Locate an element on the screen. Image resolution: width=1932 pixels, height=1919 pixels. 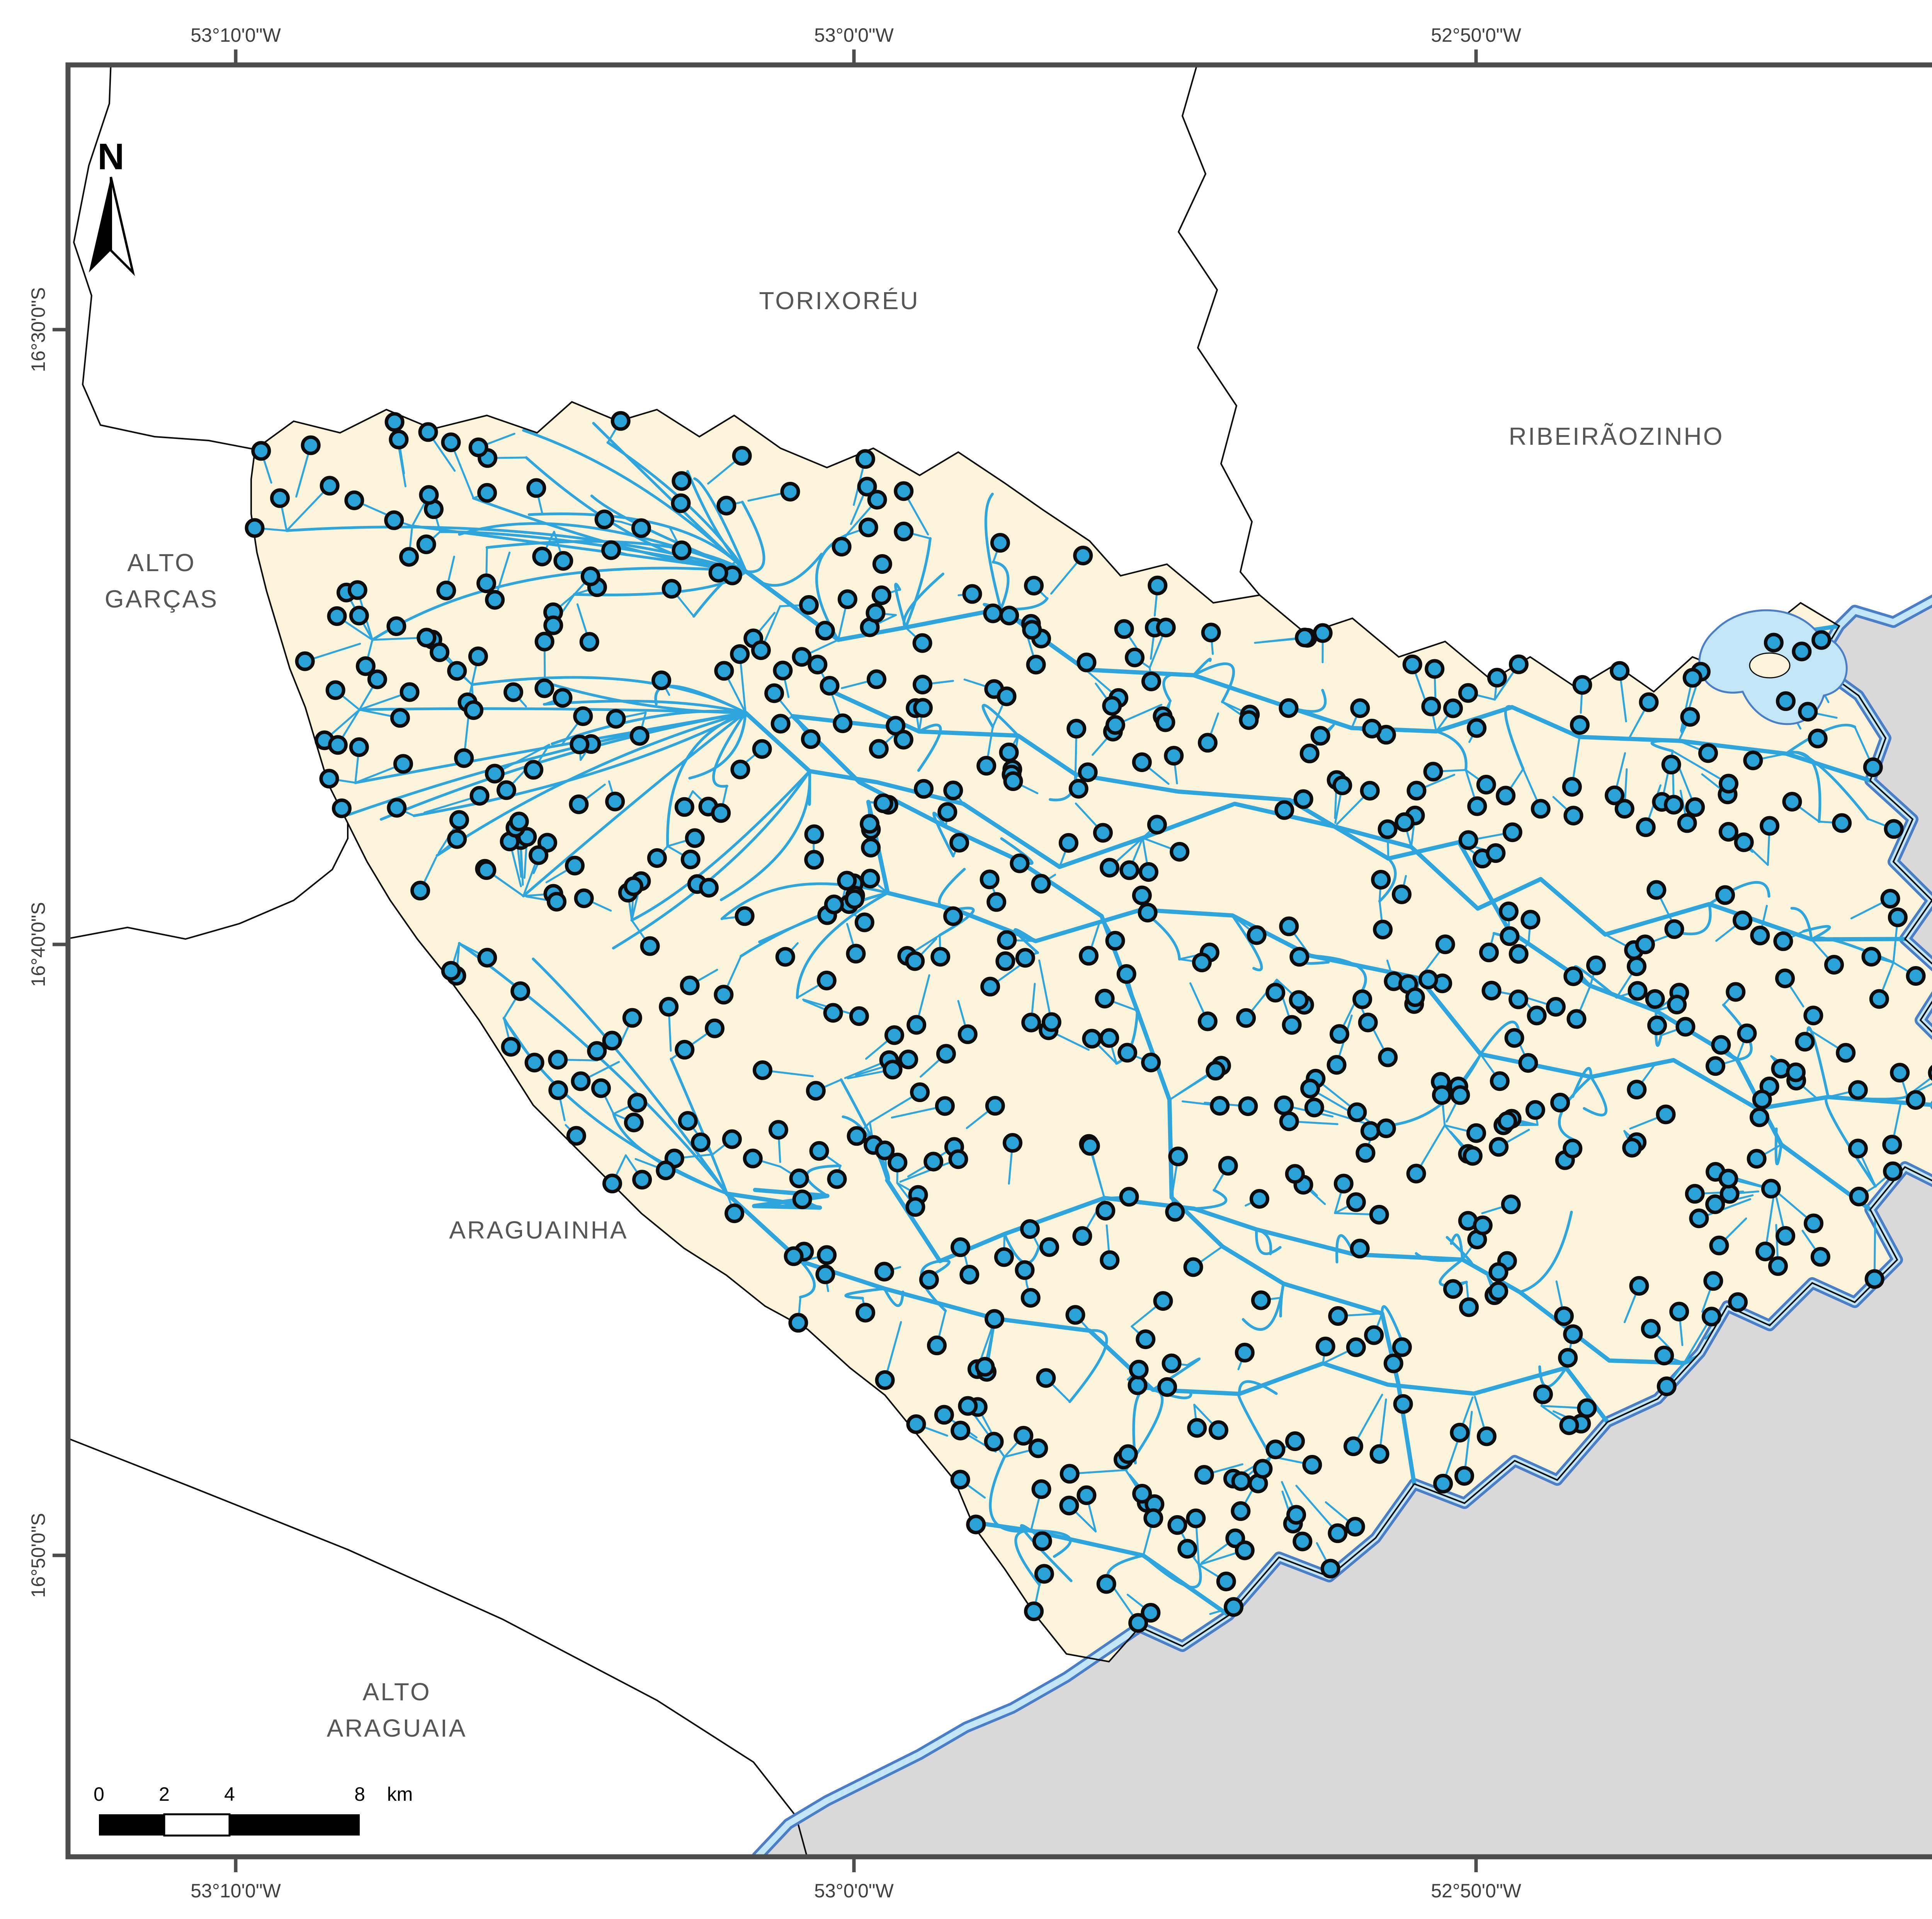
scale-label-km: km is located at coordinates (400, 1794).